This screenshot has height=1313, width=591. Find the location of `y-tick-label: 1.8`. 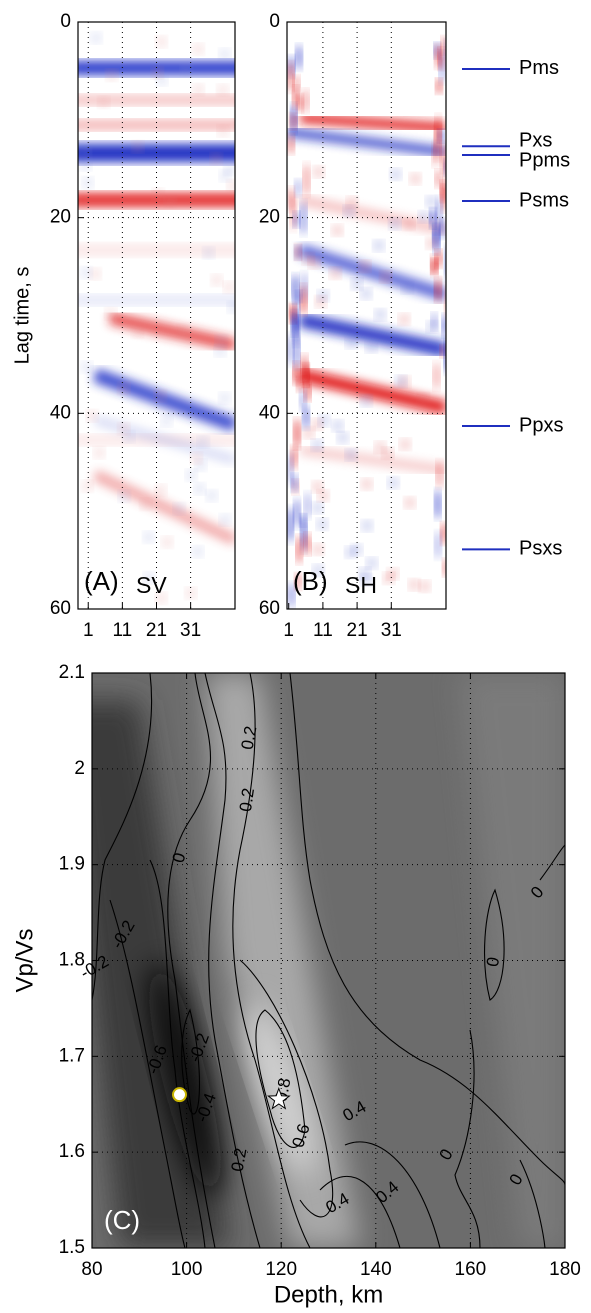

y-tick-label: 1.8 is located at coordinates (72, 960).